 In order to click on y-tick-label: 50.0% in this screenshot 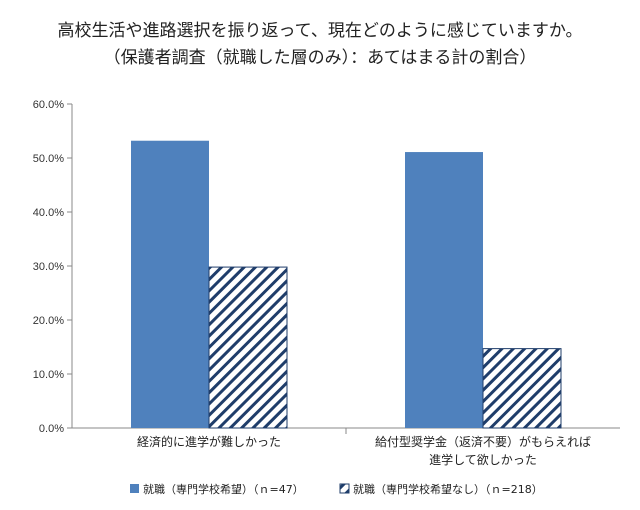, I will do `click(48, 159)`.